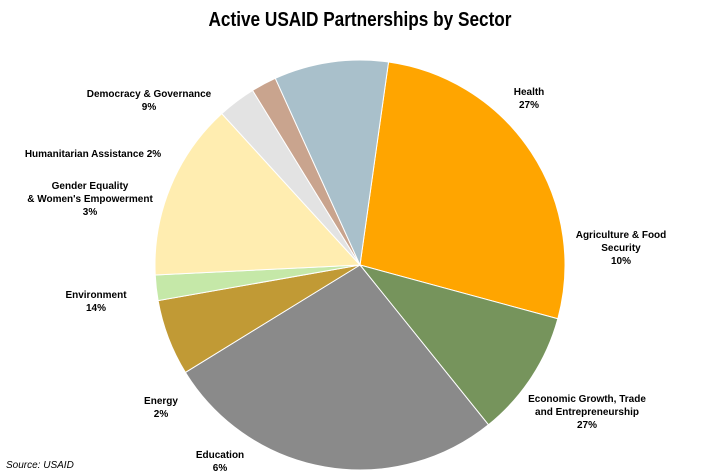 Image resolution: width=720 pixels, height=475 pixels. What do you see at coordinates (95, 302) in the screenshot?
I see `slice-label-environment: Environment 14%` at bounding box center [95, 302].